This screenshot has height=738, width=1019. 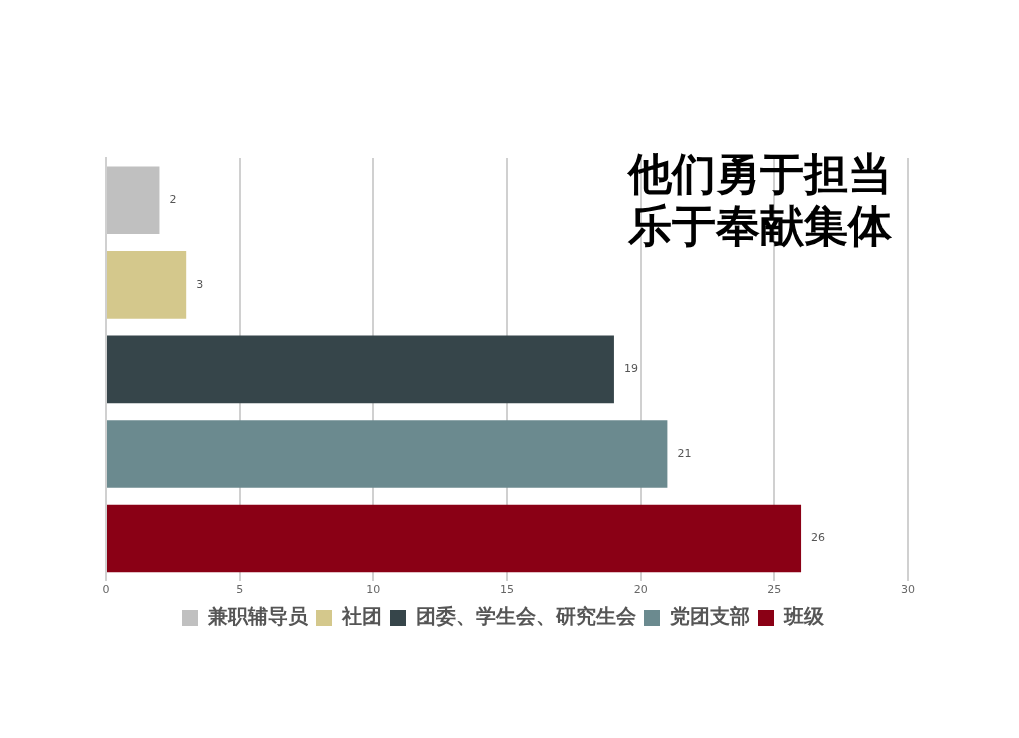 I want to click on legend-label: 班级, so click(x=804, y=616).